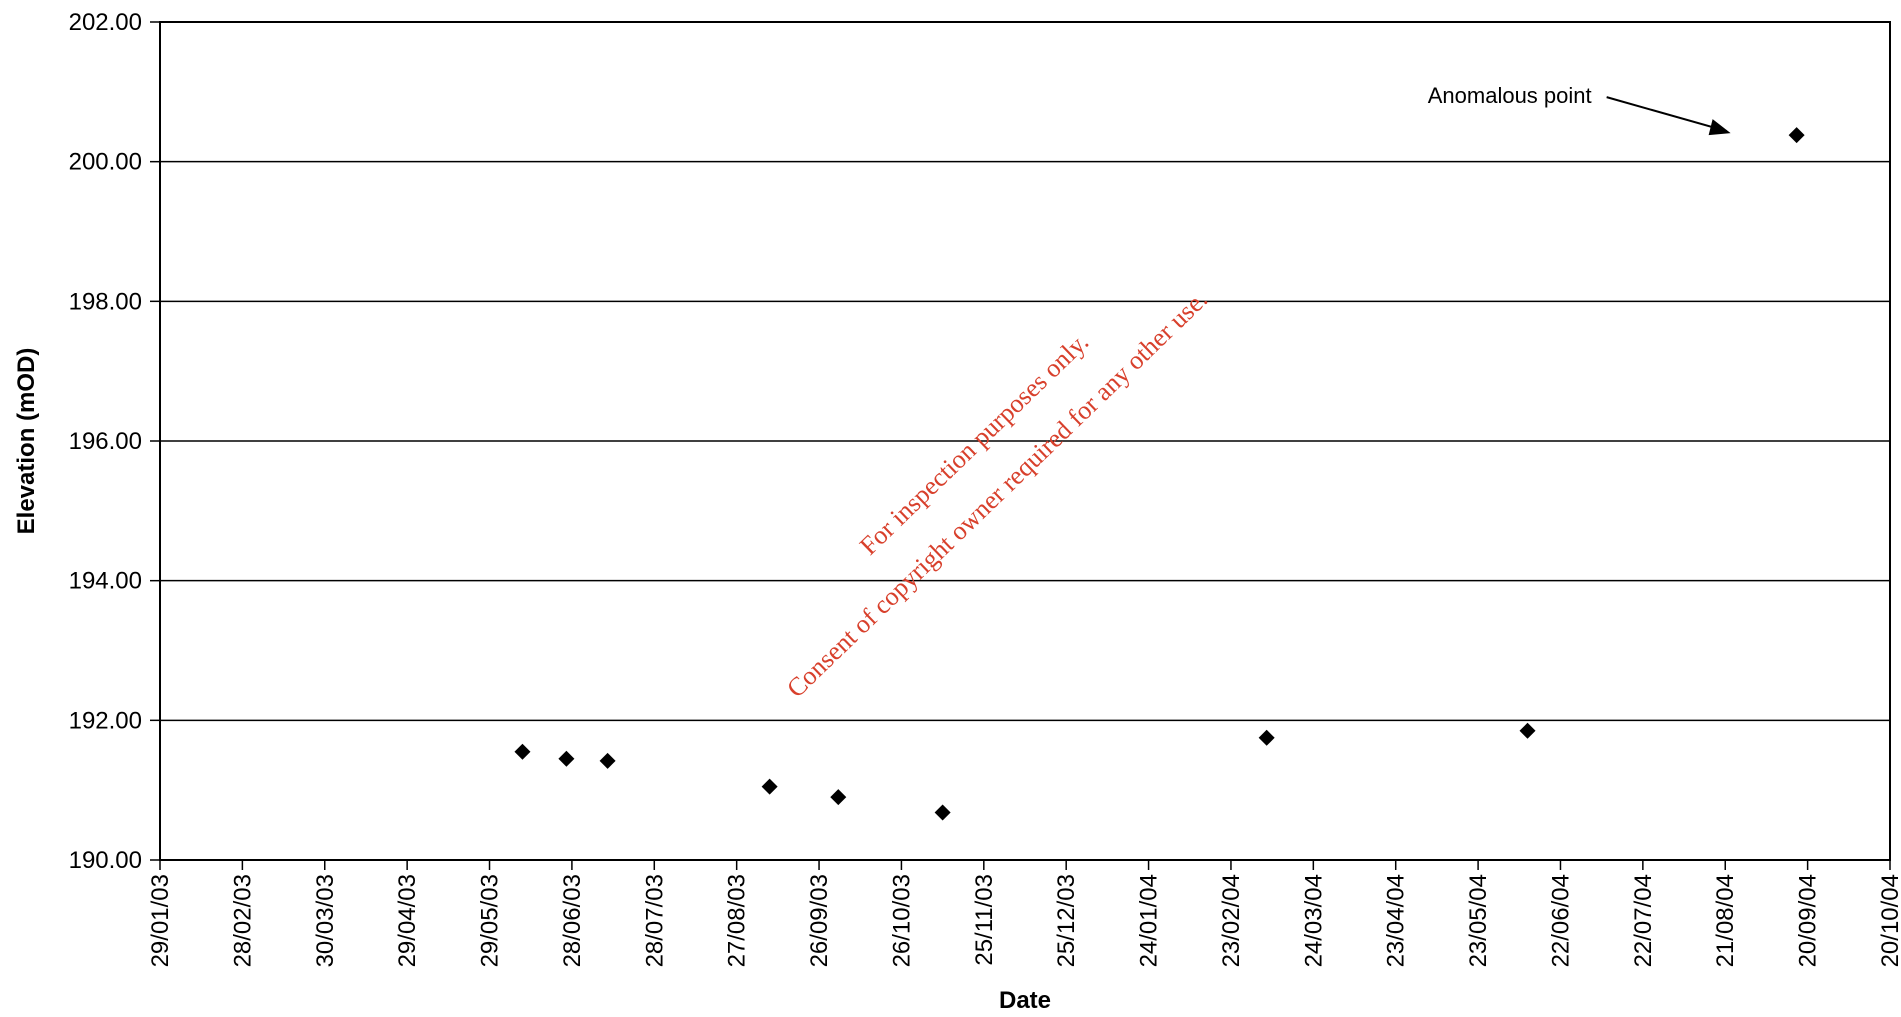 The image size is (1901, 1017). What do you see at coordinates (1396, 920) in the screenshot?
I see `x-tick-label: 23/04/04` at bounding box center [1396, 920].